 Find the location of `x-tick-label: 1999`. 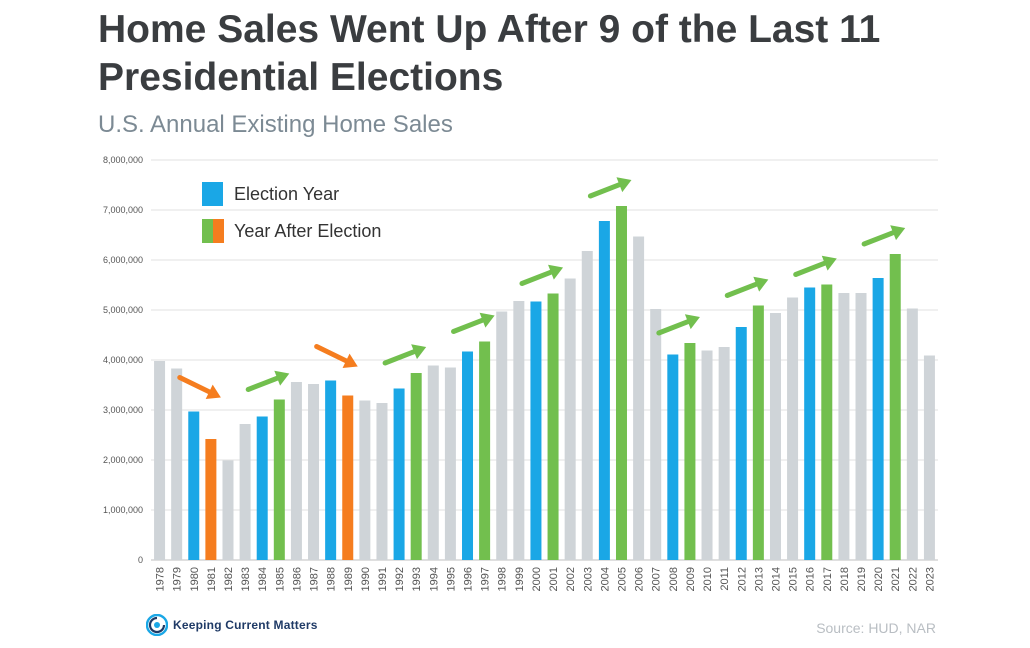

x-tick-label: 1999 is located at coordinates (520, 579).